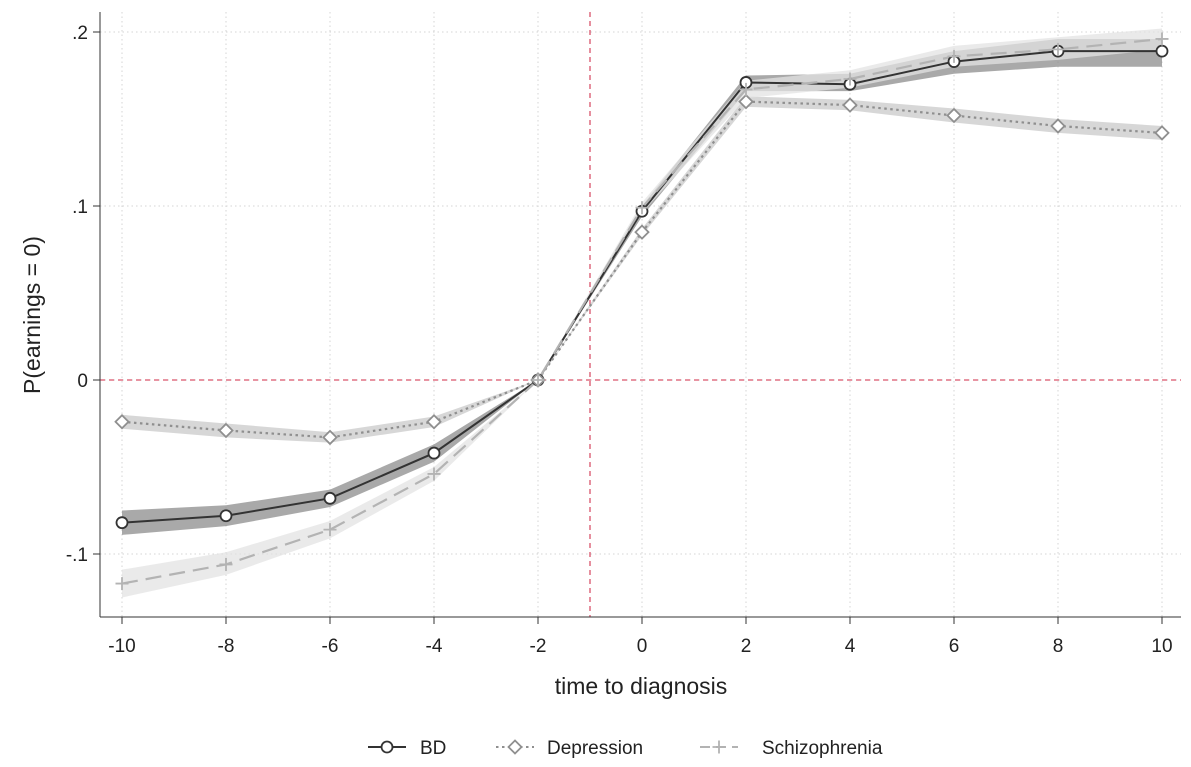 This screenshot has height=767, width=1191. Describe the element at coordinates (407, 748) in the screenshot. I see `legend-item-bd: BD` at that location.